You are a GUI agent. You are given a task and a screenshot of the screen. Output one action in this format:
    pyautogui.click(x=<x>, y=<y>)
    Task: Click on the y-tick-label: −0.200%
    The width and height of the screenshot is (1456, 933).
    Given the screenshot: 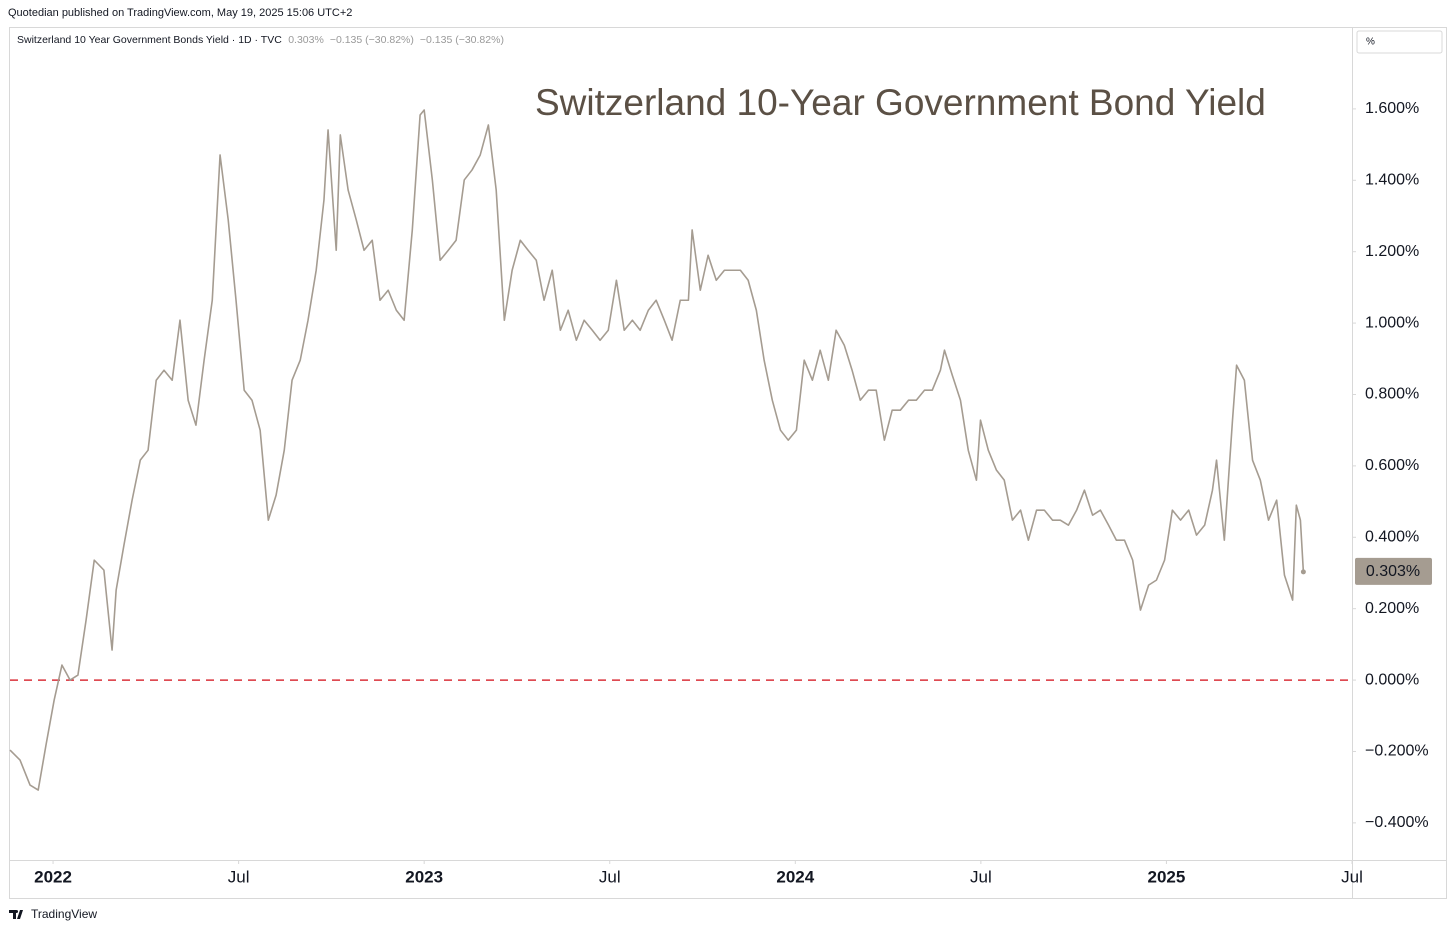 What is the action you would take?
    pyautogui.click(x=1397, y=751)
    